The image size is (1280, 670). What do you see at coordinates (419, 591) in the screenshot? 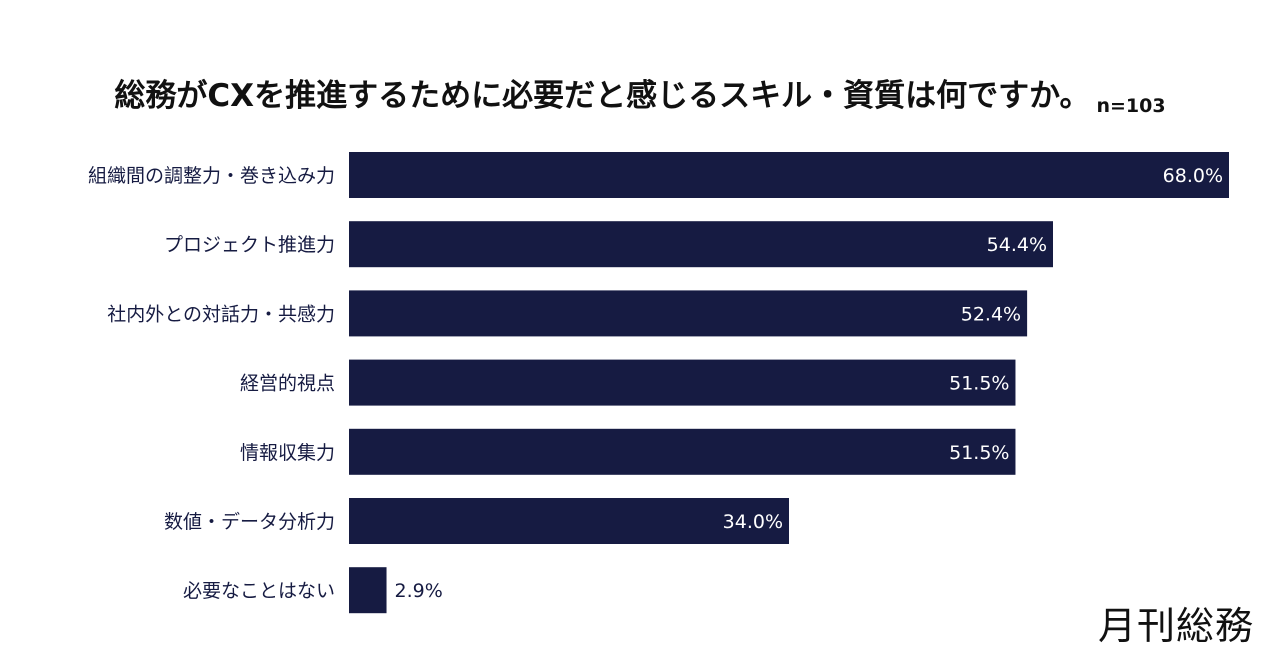
I see `value-label: 2.9%` at bounding box center [419, 591].